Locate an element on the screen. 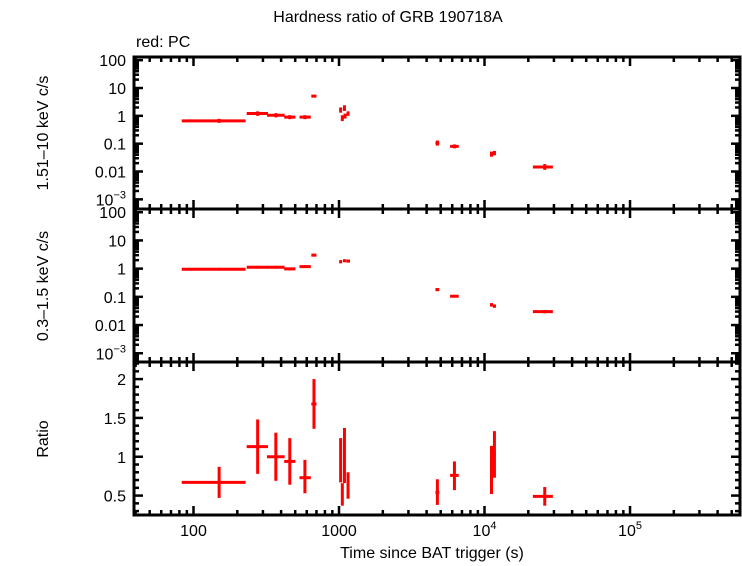 This screenshot has width=742, height=566. x-tick-label: 10⁵ is located at coordinates (630, 530).